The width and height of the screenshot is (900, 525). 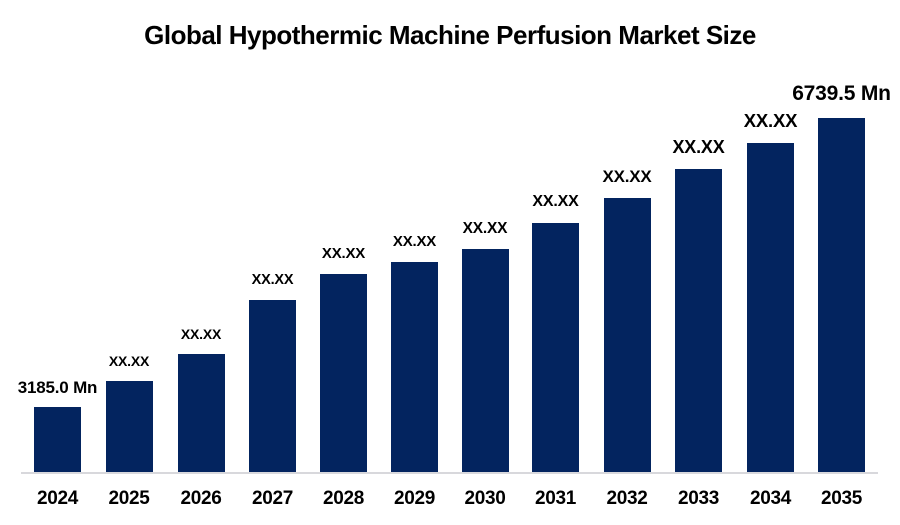 What do you see at coordinates (627, 498) in the screenshot?
I see `x-axis-label: 2032` at bounding box center [627, 498].